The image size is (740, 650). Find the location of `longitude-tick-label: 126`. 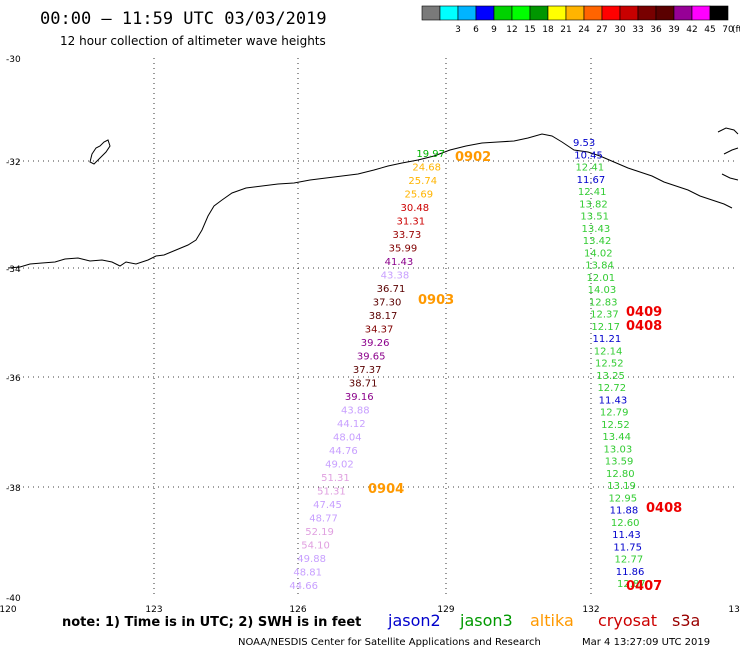

longitude-tick-label: 126 is located at coordinates (297, 610).